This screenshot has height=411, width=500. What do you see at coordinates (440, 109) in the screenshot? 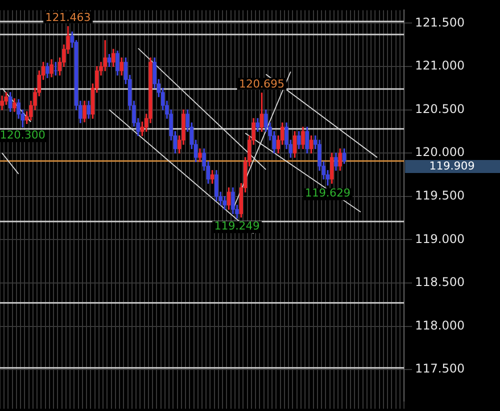
I see `y-tick-label: 120.500` at bounding box center [440, 109].